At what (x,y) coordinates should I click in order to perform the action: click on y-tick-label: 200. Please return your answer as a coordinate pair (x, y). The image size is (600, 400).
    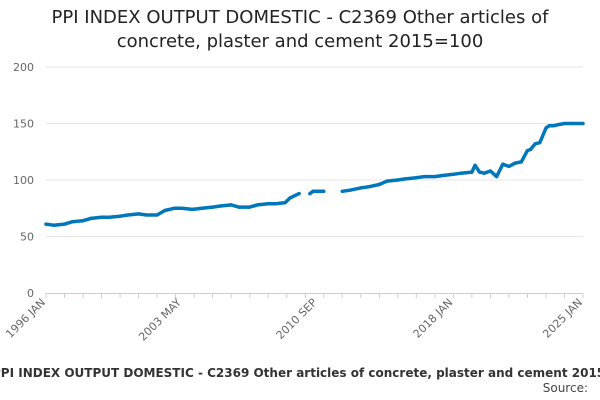
    Looking at the image, I should click on (23, 67).